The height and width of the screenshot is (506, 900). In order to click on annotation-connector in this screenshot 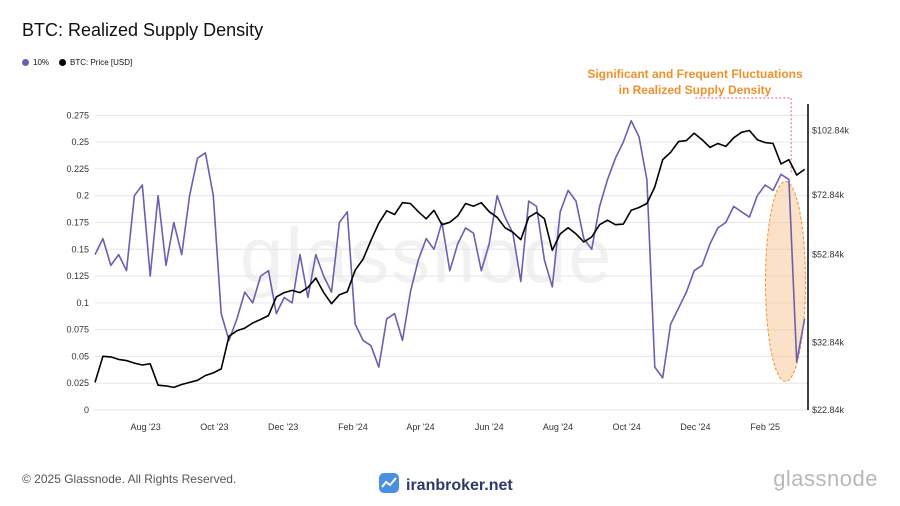, I will do `click(743, 136)`.